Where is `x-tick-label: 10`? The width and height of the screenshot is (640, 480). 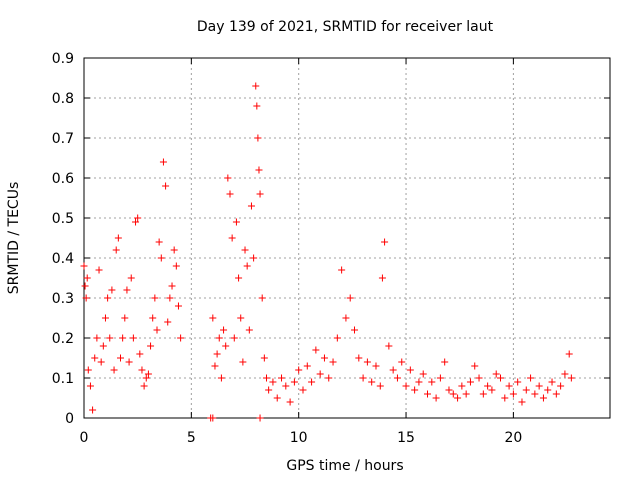 x-tick-label: 10 is located at coordinates (299, 438).